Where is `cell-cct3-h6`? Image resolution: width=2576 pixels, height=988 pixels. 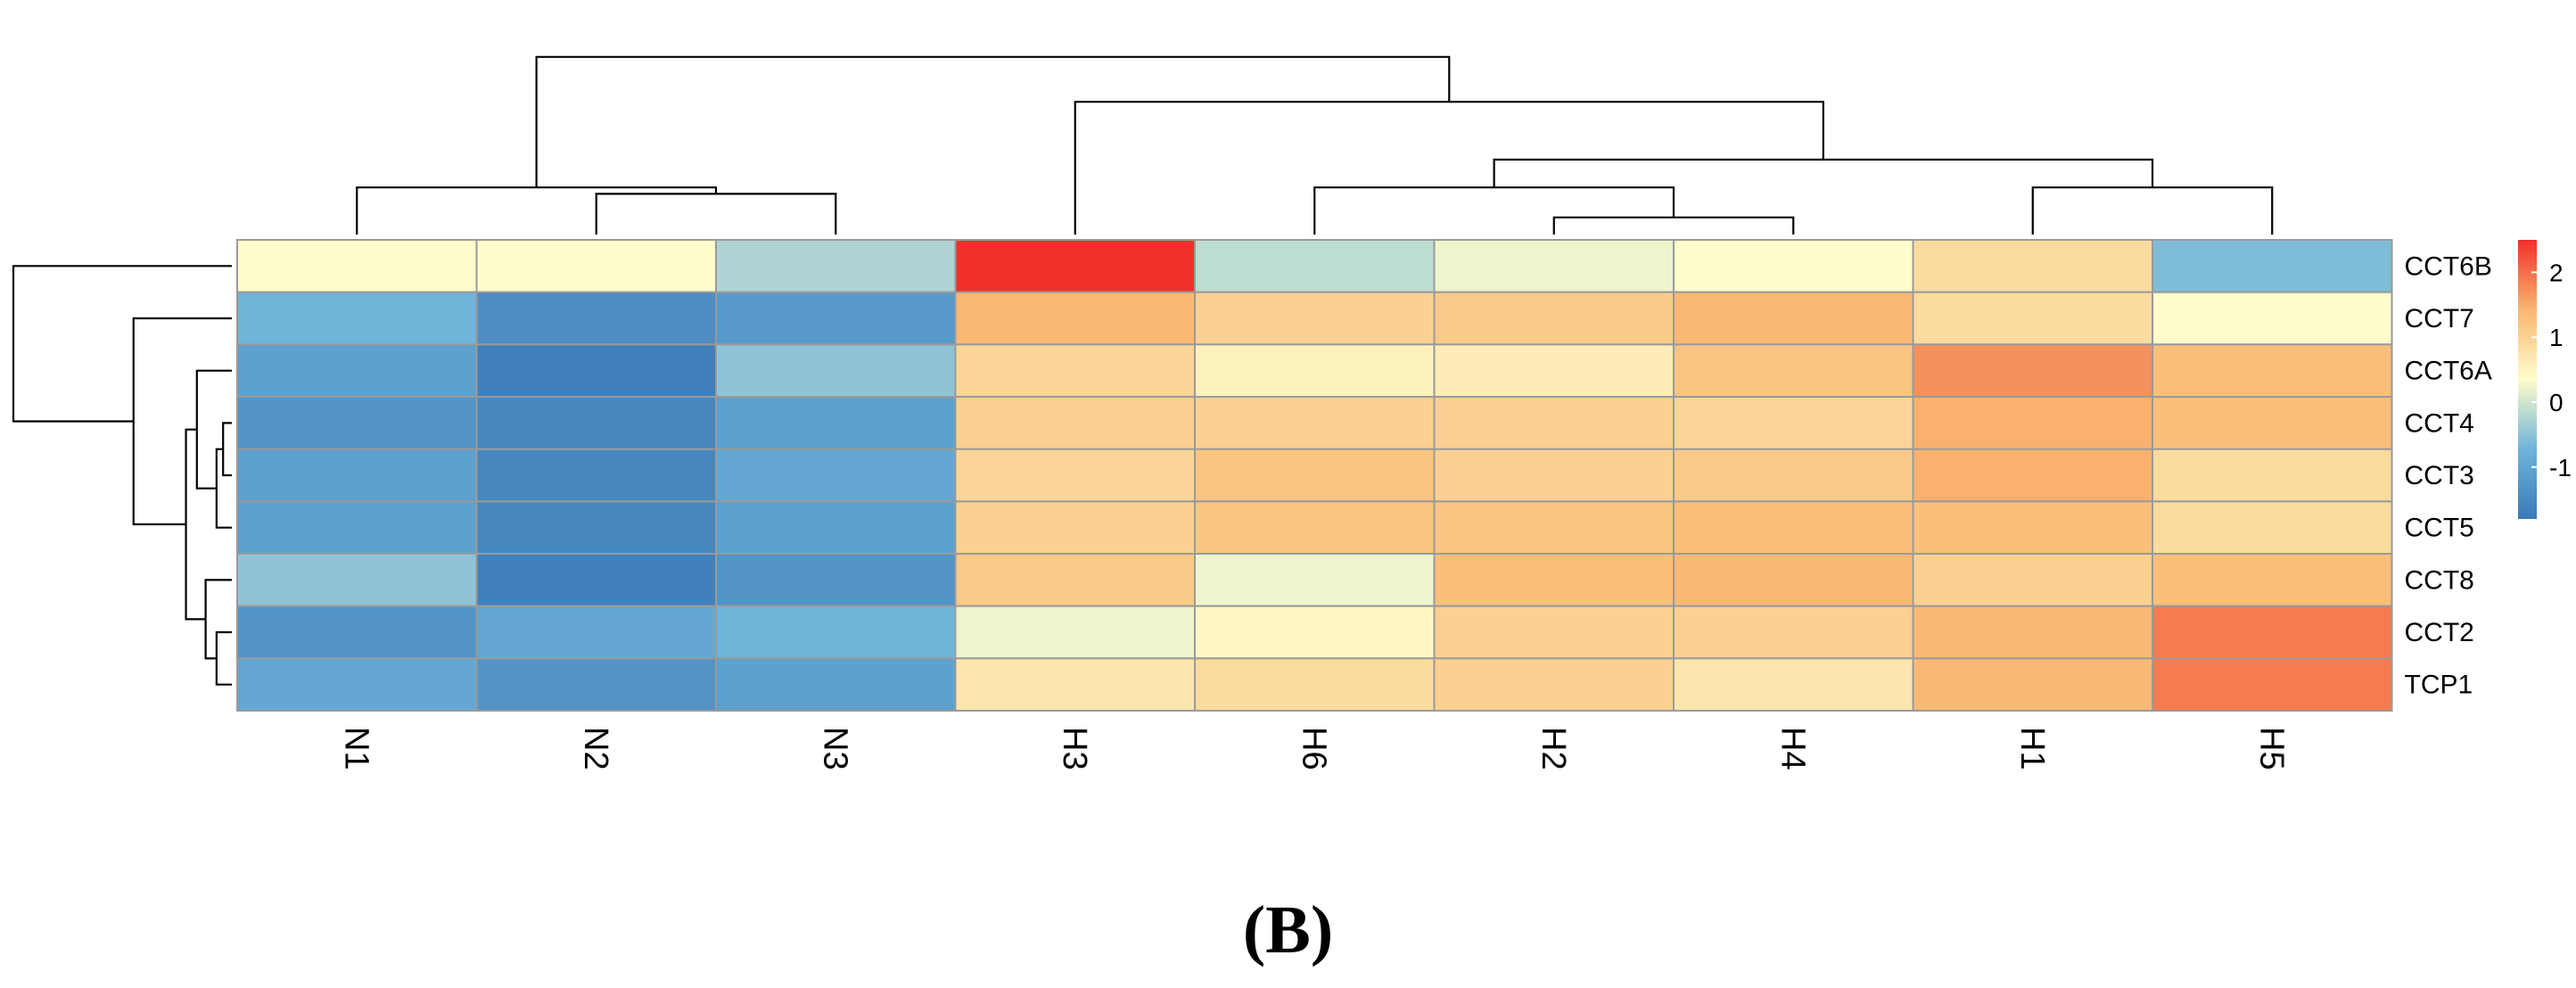
cell-cct3-h6 is located at coordinates (1315, 476).